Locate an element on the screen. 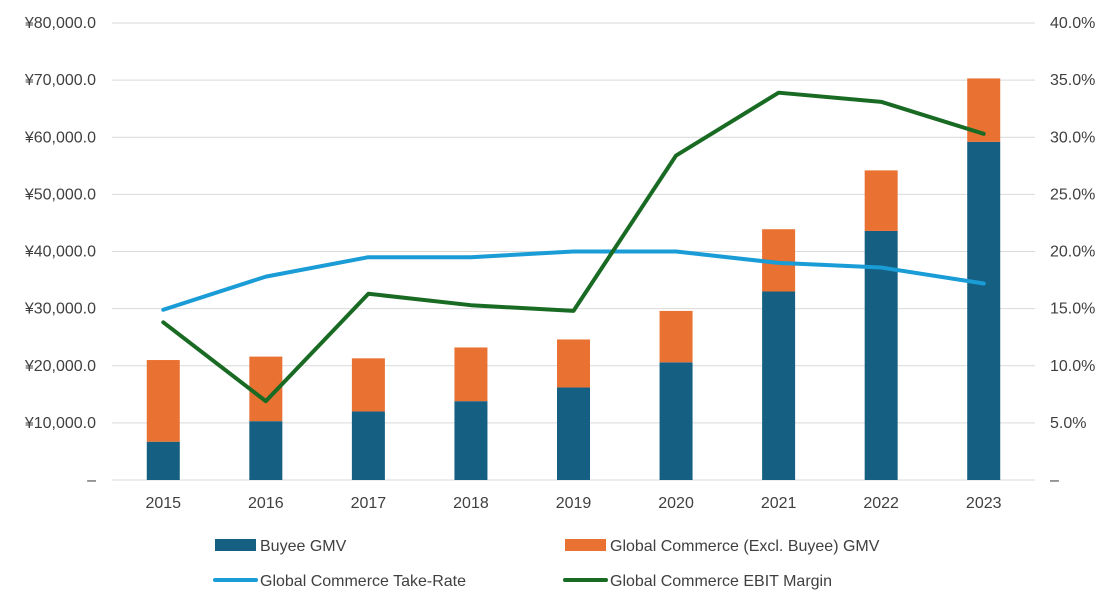 The width and height of the screenshot is (1116, 612). bar-global-commerce-excl-buyee-gmv-2020 is located at coordinates (676, 336).